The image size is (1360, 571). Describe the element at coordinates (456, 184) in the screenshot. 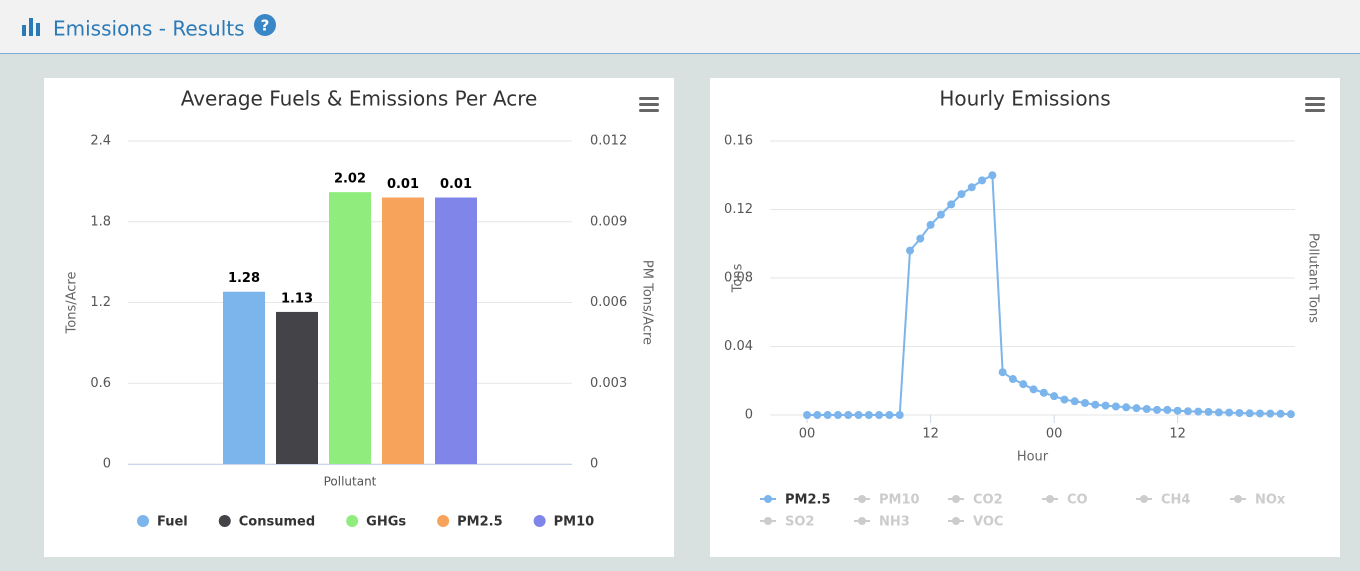

I see `data-label: 0.01` at that location.